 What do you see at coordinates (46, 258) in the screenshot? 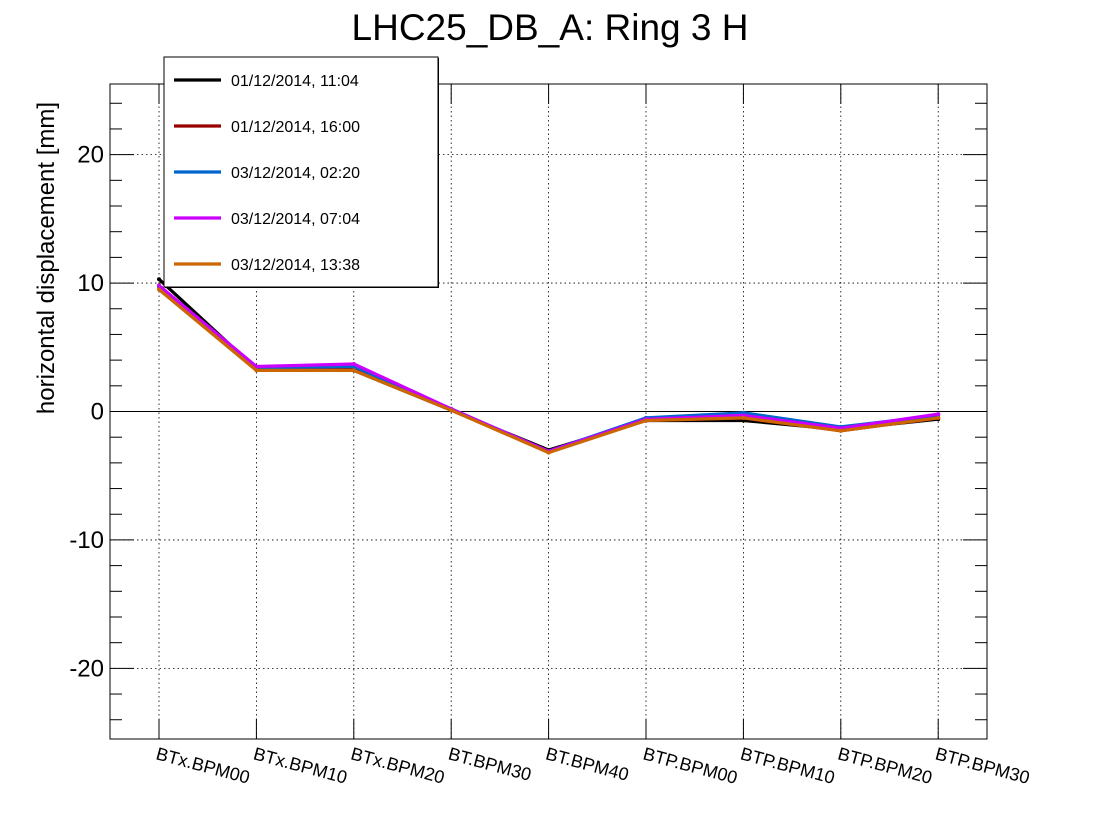
I see `y-axis-label: horizontal displacement [mm]` at bounding box center [46, 258].